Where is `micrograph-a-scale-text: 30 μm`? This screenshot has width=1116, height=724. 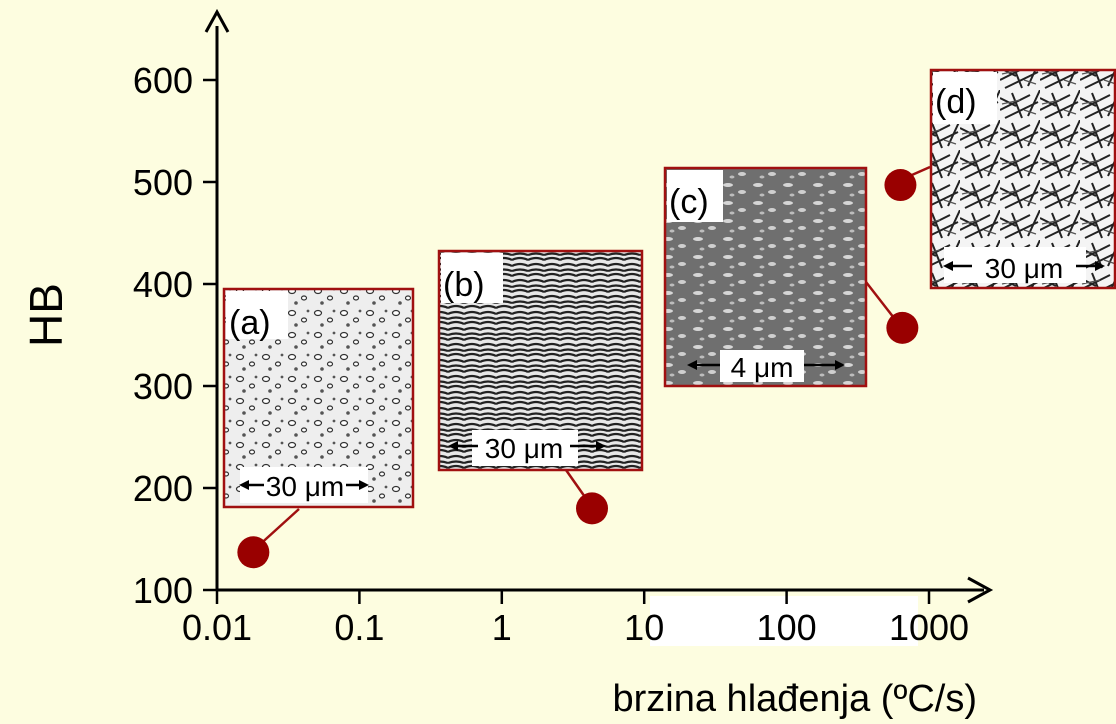 micrograph-a-scale-text: 30 μm is located at coordinates (305, 486).